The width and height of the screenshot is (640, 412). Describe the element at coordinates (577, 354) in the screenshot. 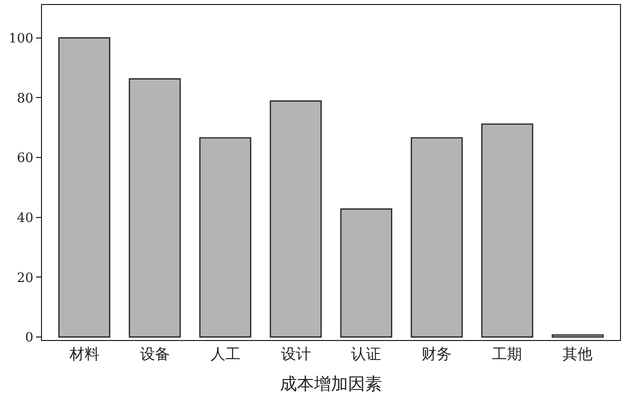

I see `x-tick-label: 其他` at that location.